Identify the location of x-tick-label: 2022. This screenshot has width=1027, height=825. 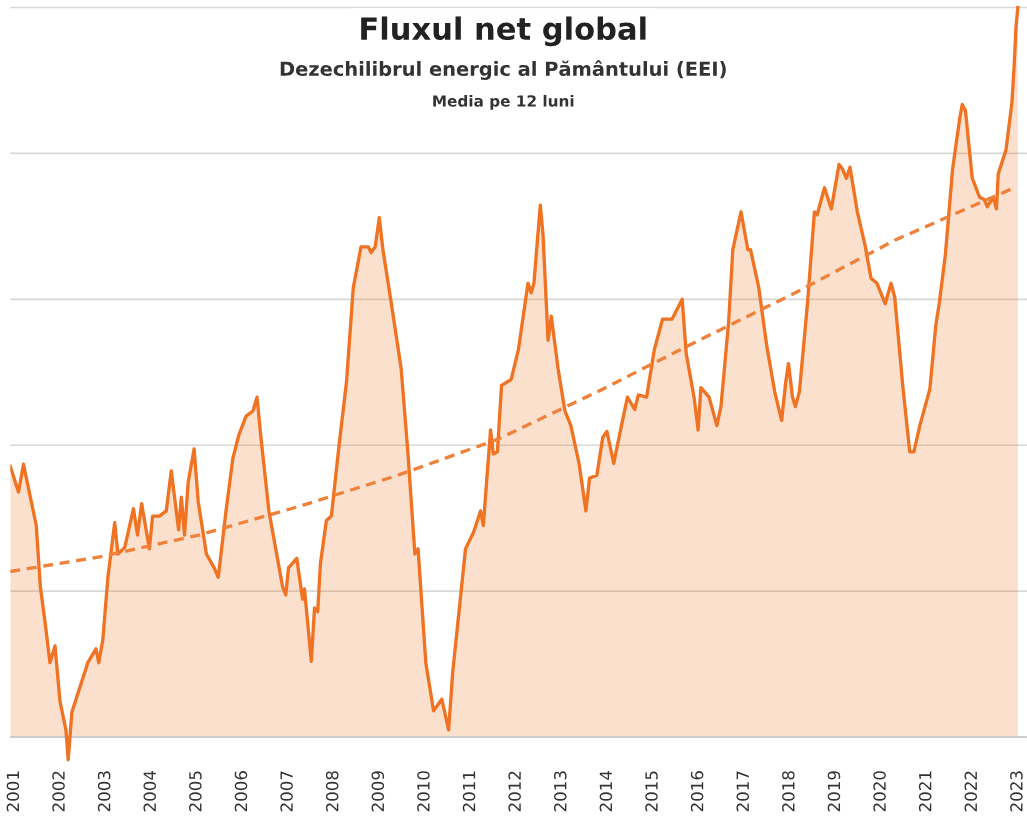
(971, 791).